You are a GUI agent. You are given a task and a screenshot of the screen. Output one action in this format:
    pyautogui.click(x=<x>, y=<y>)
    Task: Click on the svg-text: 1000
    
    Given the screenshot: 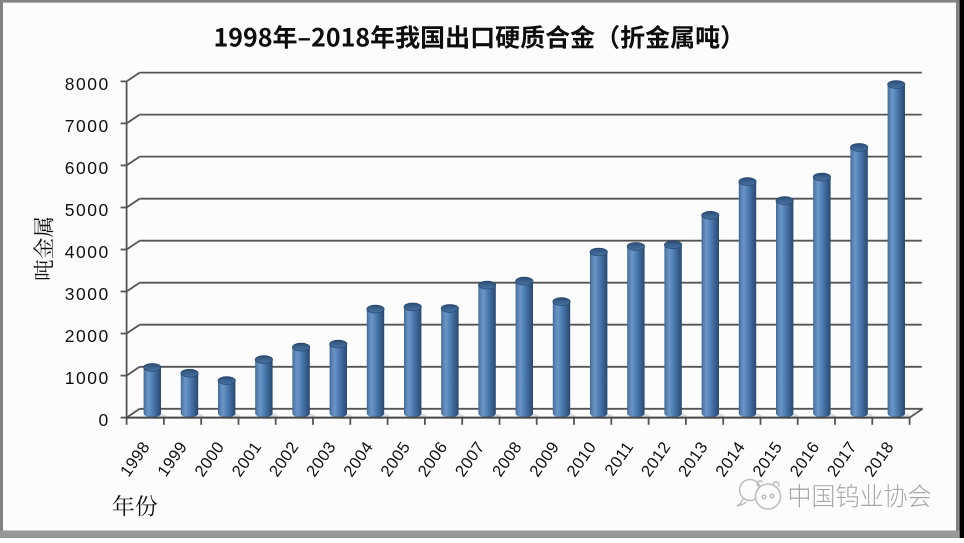 What is the action you would take?
    pyautogui.click(x=87, y=378)
    